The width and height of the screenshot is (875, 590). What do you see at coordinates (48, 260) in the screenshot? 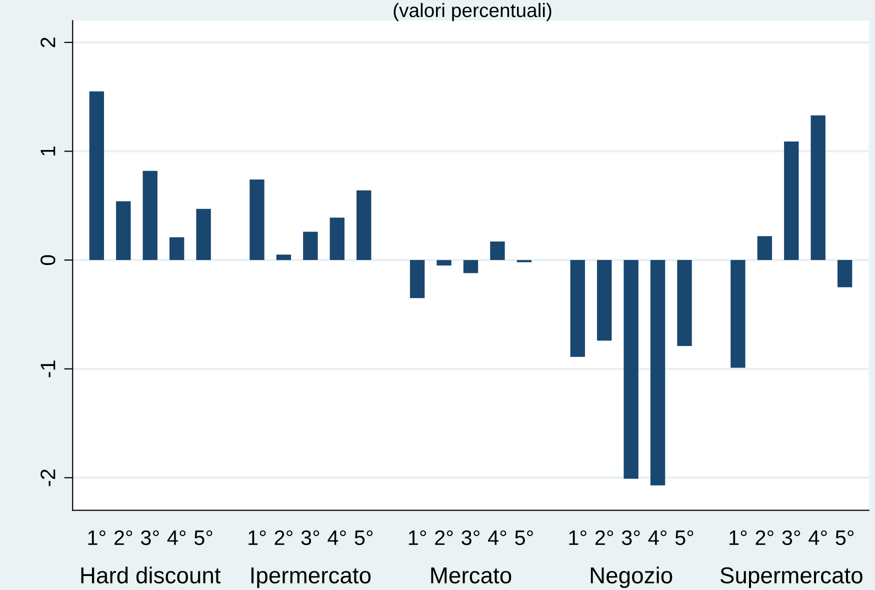
I see `y-tick-label: 0` at bounding box center [48, 260].